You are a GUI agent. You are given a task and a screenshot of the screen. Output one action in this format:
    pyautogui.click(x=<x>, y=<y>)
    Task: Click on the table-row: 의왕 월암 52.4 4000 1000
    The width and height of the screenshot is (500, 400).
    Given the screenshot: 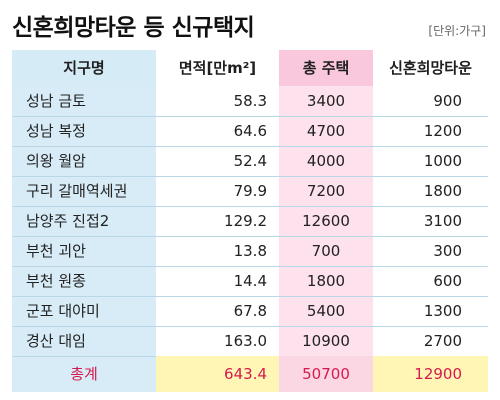 What is the action you would take?
    pyautogui.click(x=250, y=161)
    